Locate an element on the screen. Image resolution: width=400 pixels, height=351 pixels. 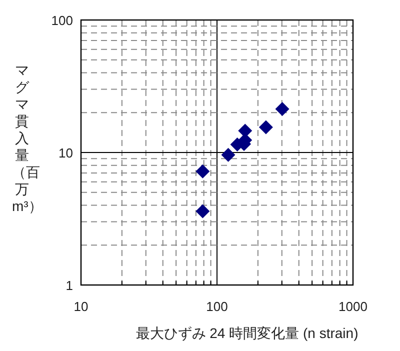
text: マグマ貫入量（百万m³） is located at coordinates (27, 138).